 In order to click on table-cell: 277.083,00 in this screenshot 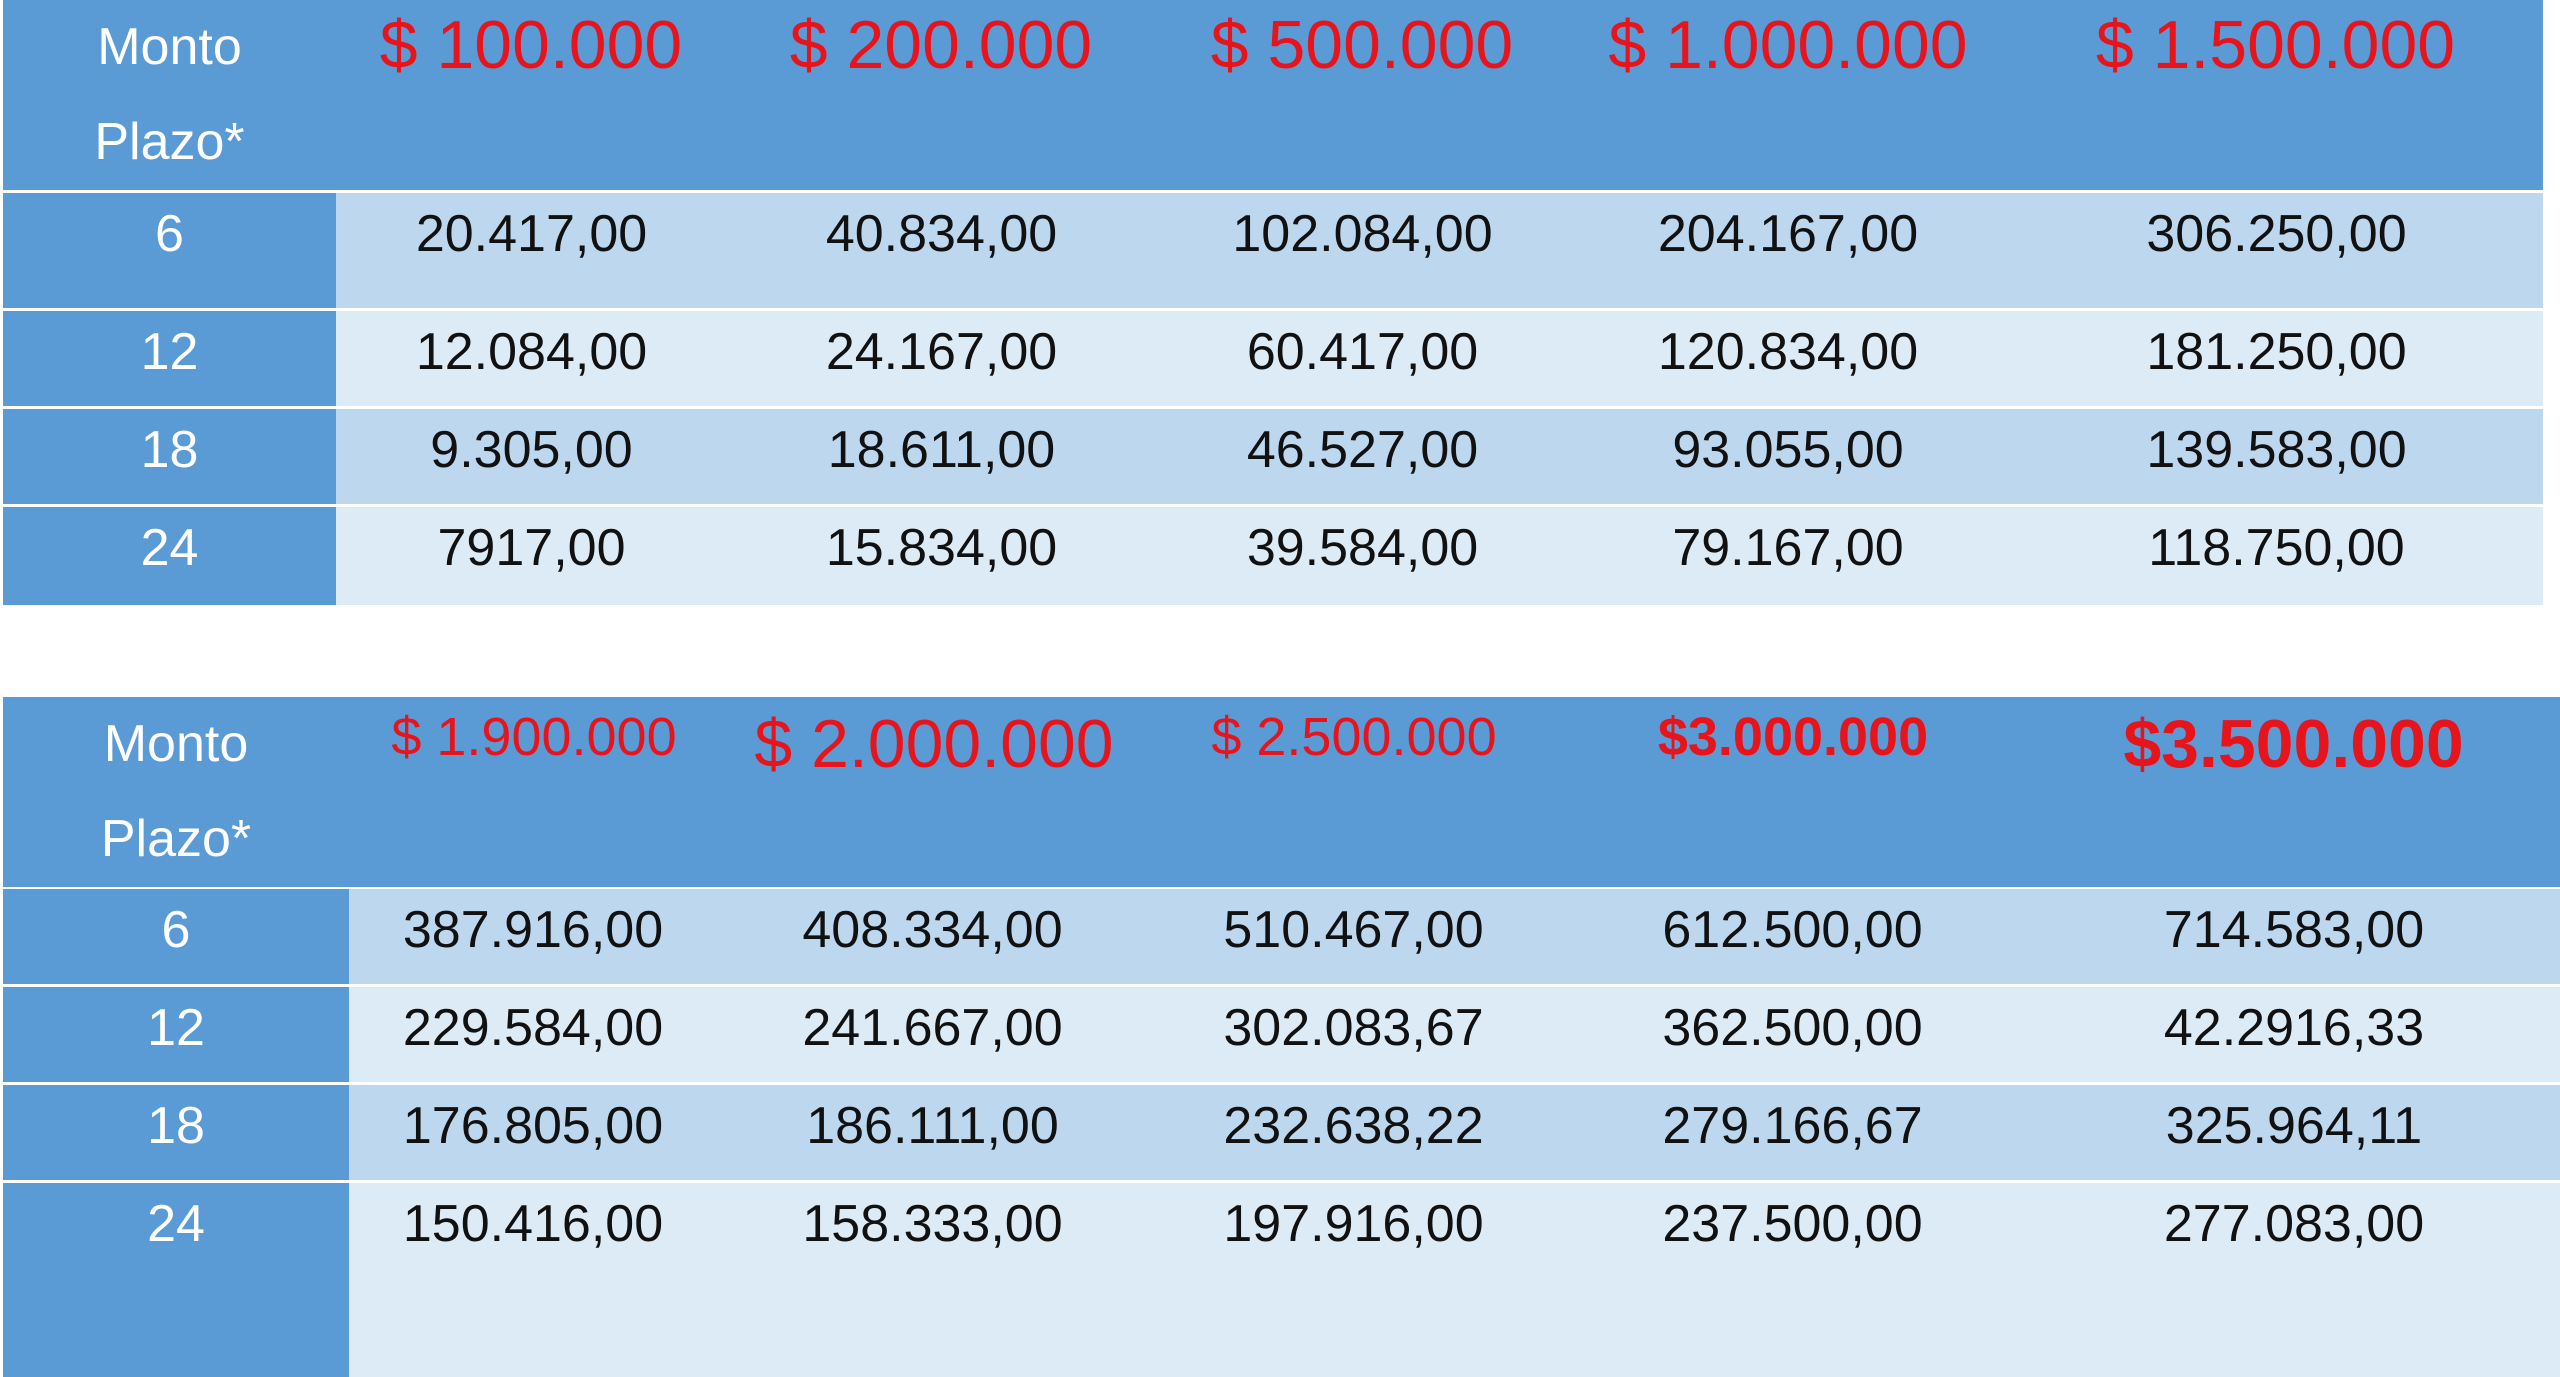, I will do `click(2294, 1224)`.